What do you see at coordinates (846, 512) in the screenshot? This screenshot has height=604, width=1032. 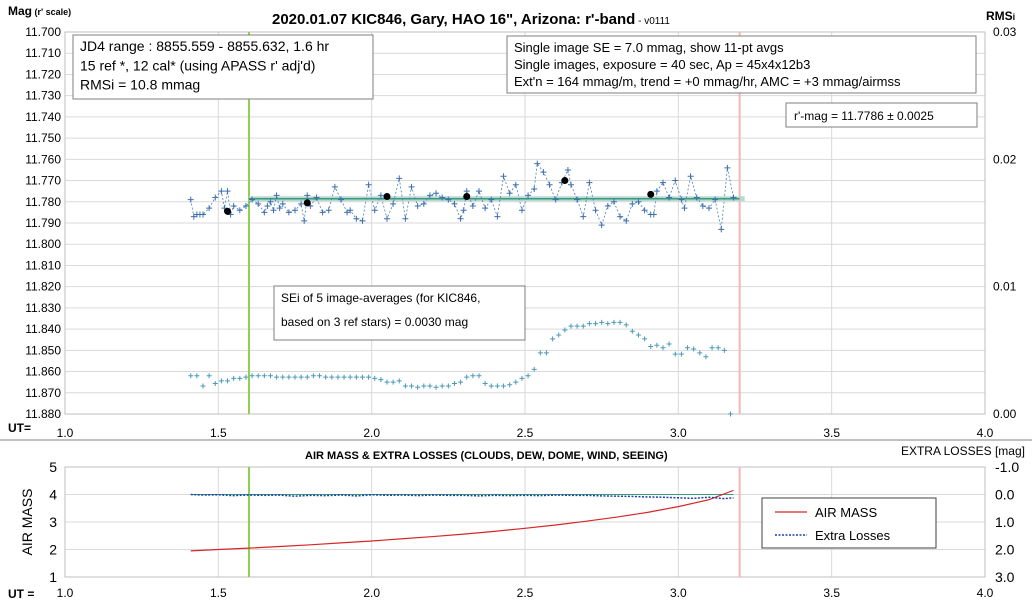 I see `legend-label-air-mass: AIR MASS` at bounding box center [846, 512].